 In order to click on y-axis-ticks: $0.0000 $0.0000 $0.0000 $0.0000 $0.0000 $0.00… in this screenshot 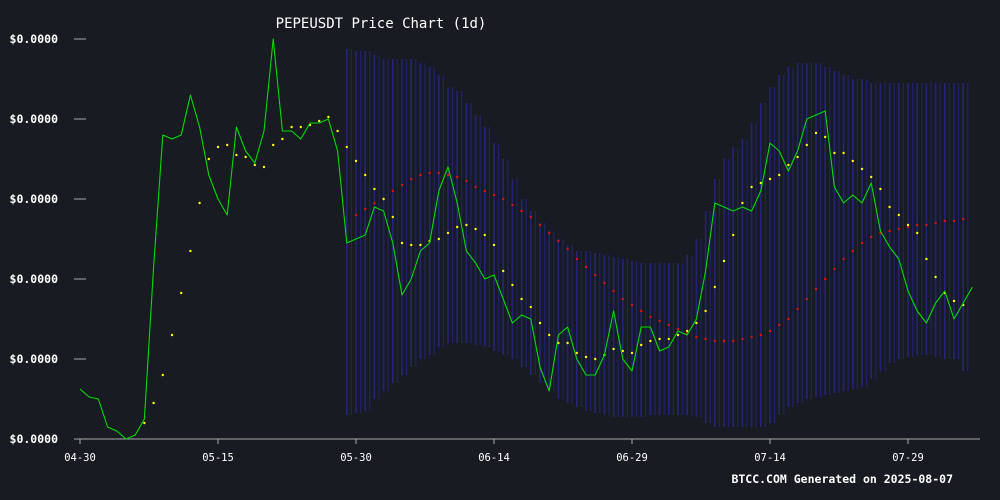, I will do `click(48, 239)`.